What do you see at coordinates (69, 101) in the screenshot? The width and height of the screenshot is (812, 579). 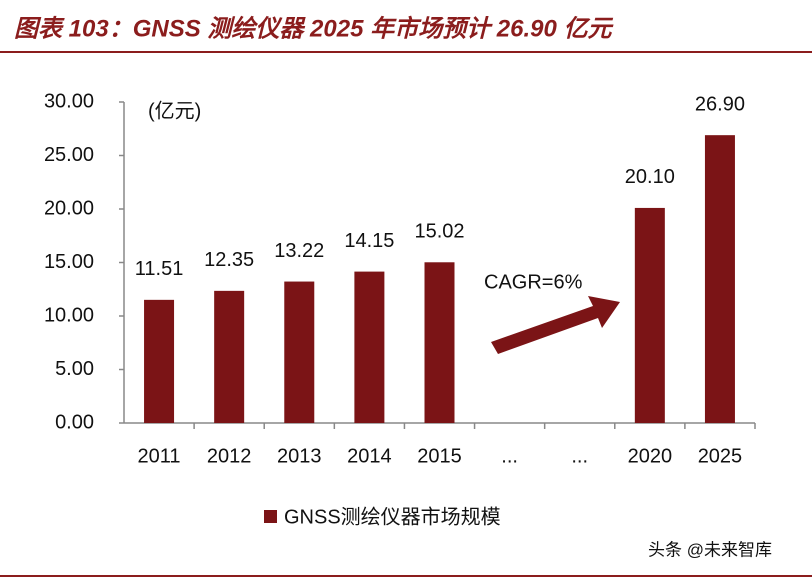 I see `y-tick-label: 30.00` at bounding box center [69, 101].